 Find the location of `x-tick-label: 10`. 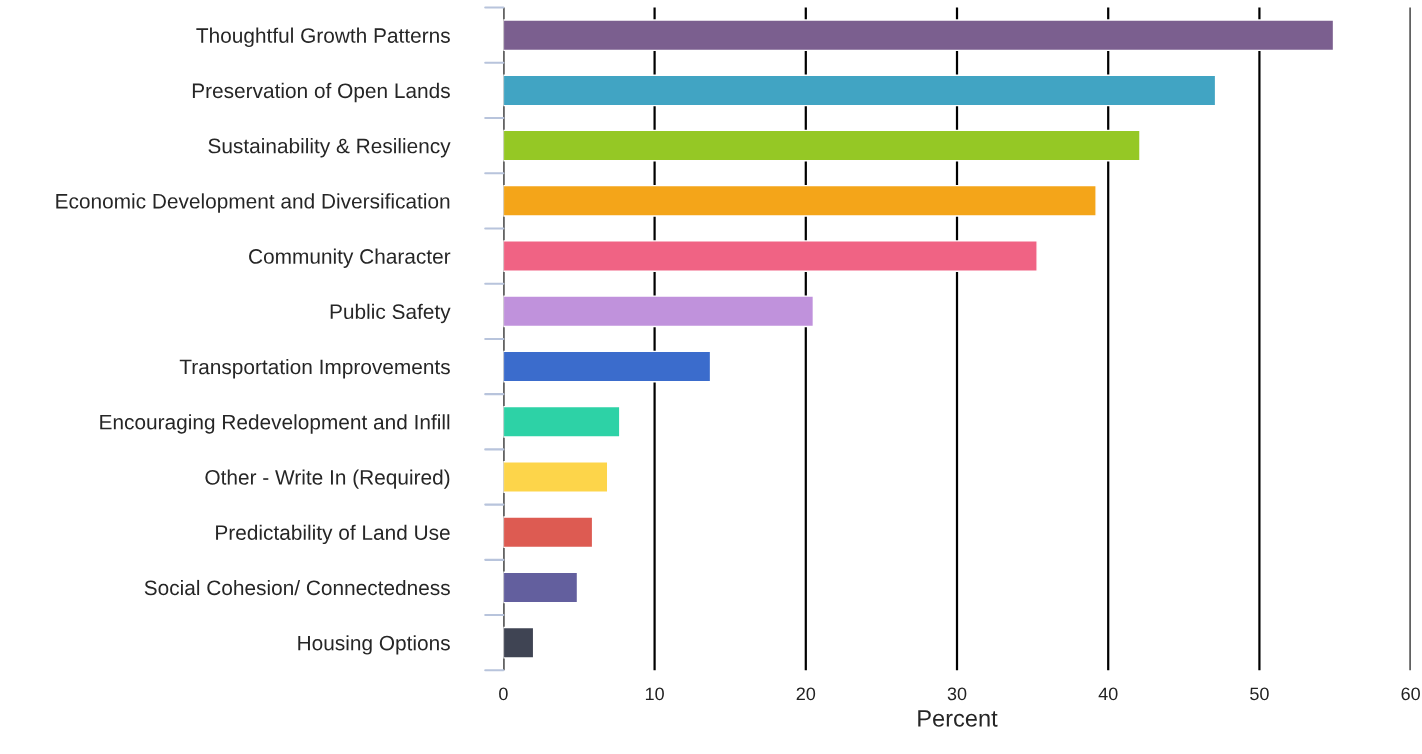

x-tick-label: 10 is located at coordinates (654, 694).